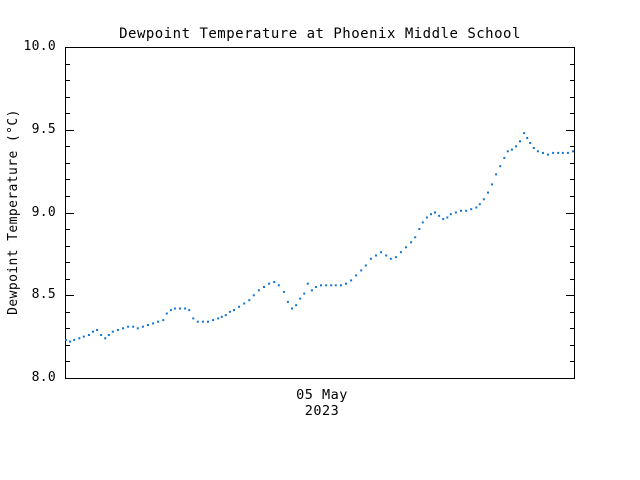 This screenshot has width=640, height=480. What do you see at coordinates (43, 377) in the screenshot?
I see `y-tick-label: 8.0` at bounding box center [43, 377].